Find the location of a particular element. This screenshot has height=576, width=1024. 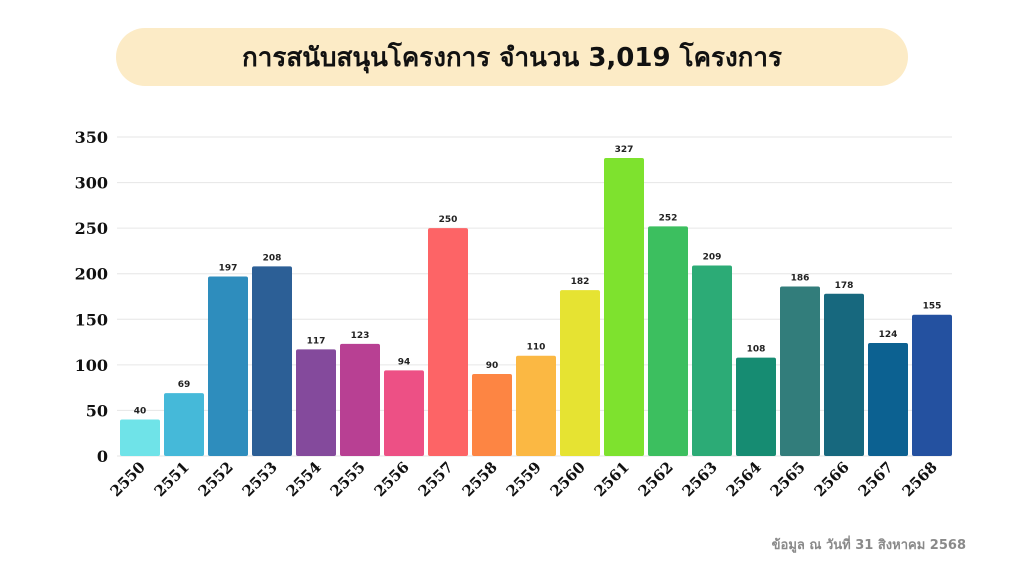

x-tick-label: 2555 is located at coordinates (348, 479).